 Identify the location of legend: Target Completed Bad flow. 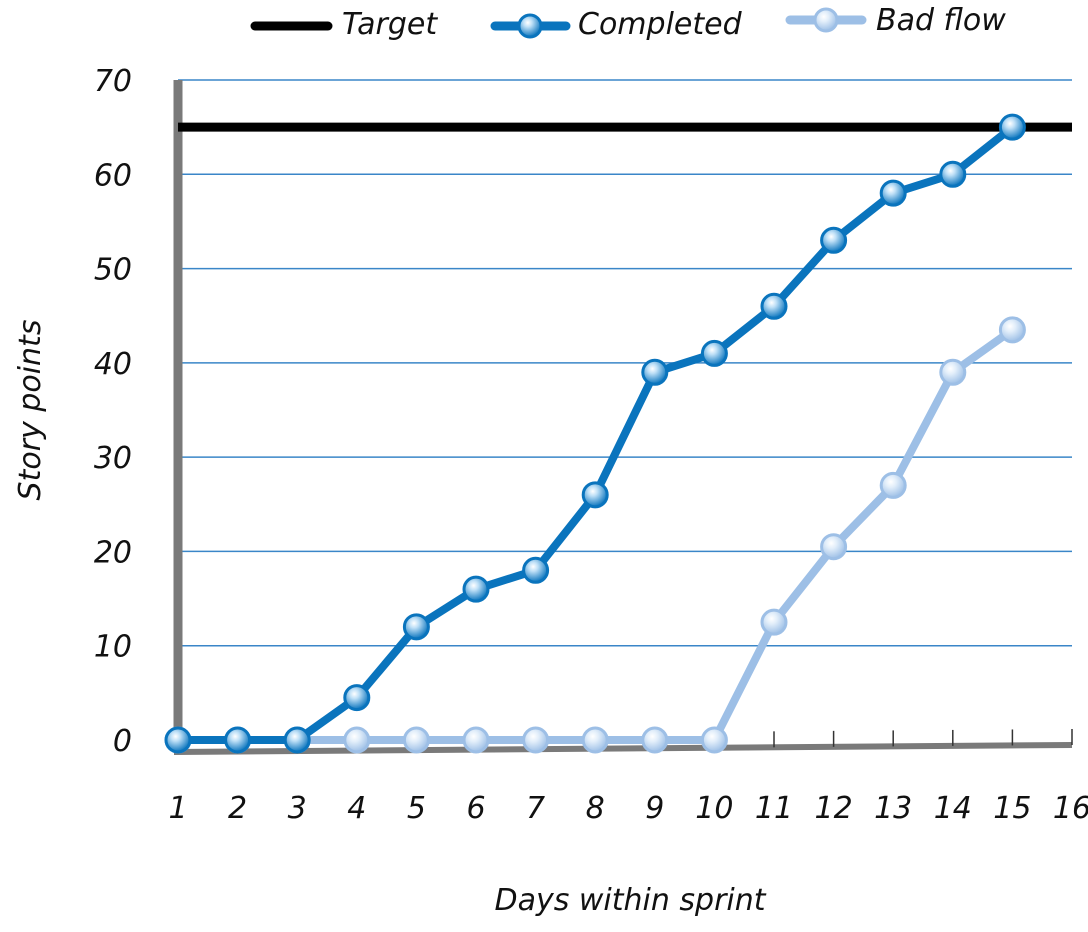
(628, 22).